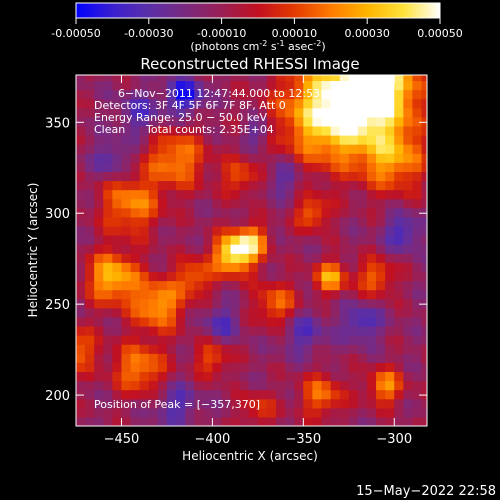 This screenshot has width=500, height=500. What do you see at coordinates (258, 10) in the screenshot?
I see `colorbar-gradient` at bounding box center [258, 10].